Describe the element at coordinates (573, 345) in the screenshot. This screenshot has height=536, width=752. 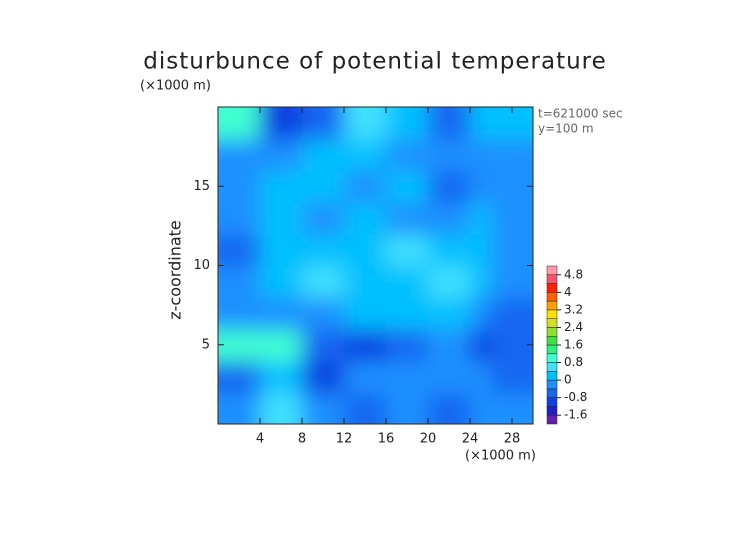
I see `colorbar-tick-label: 1.6` at that location.